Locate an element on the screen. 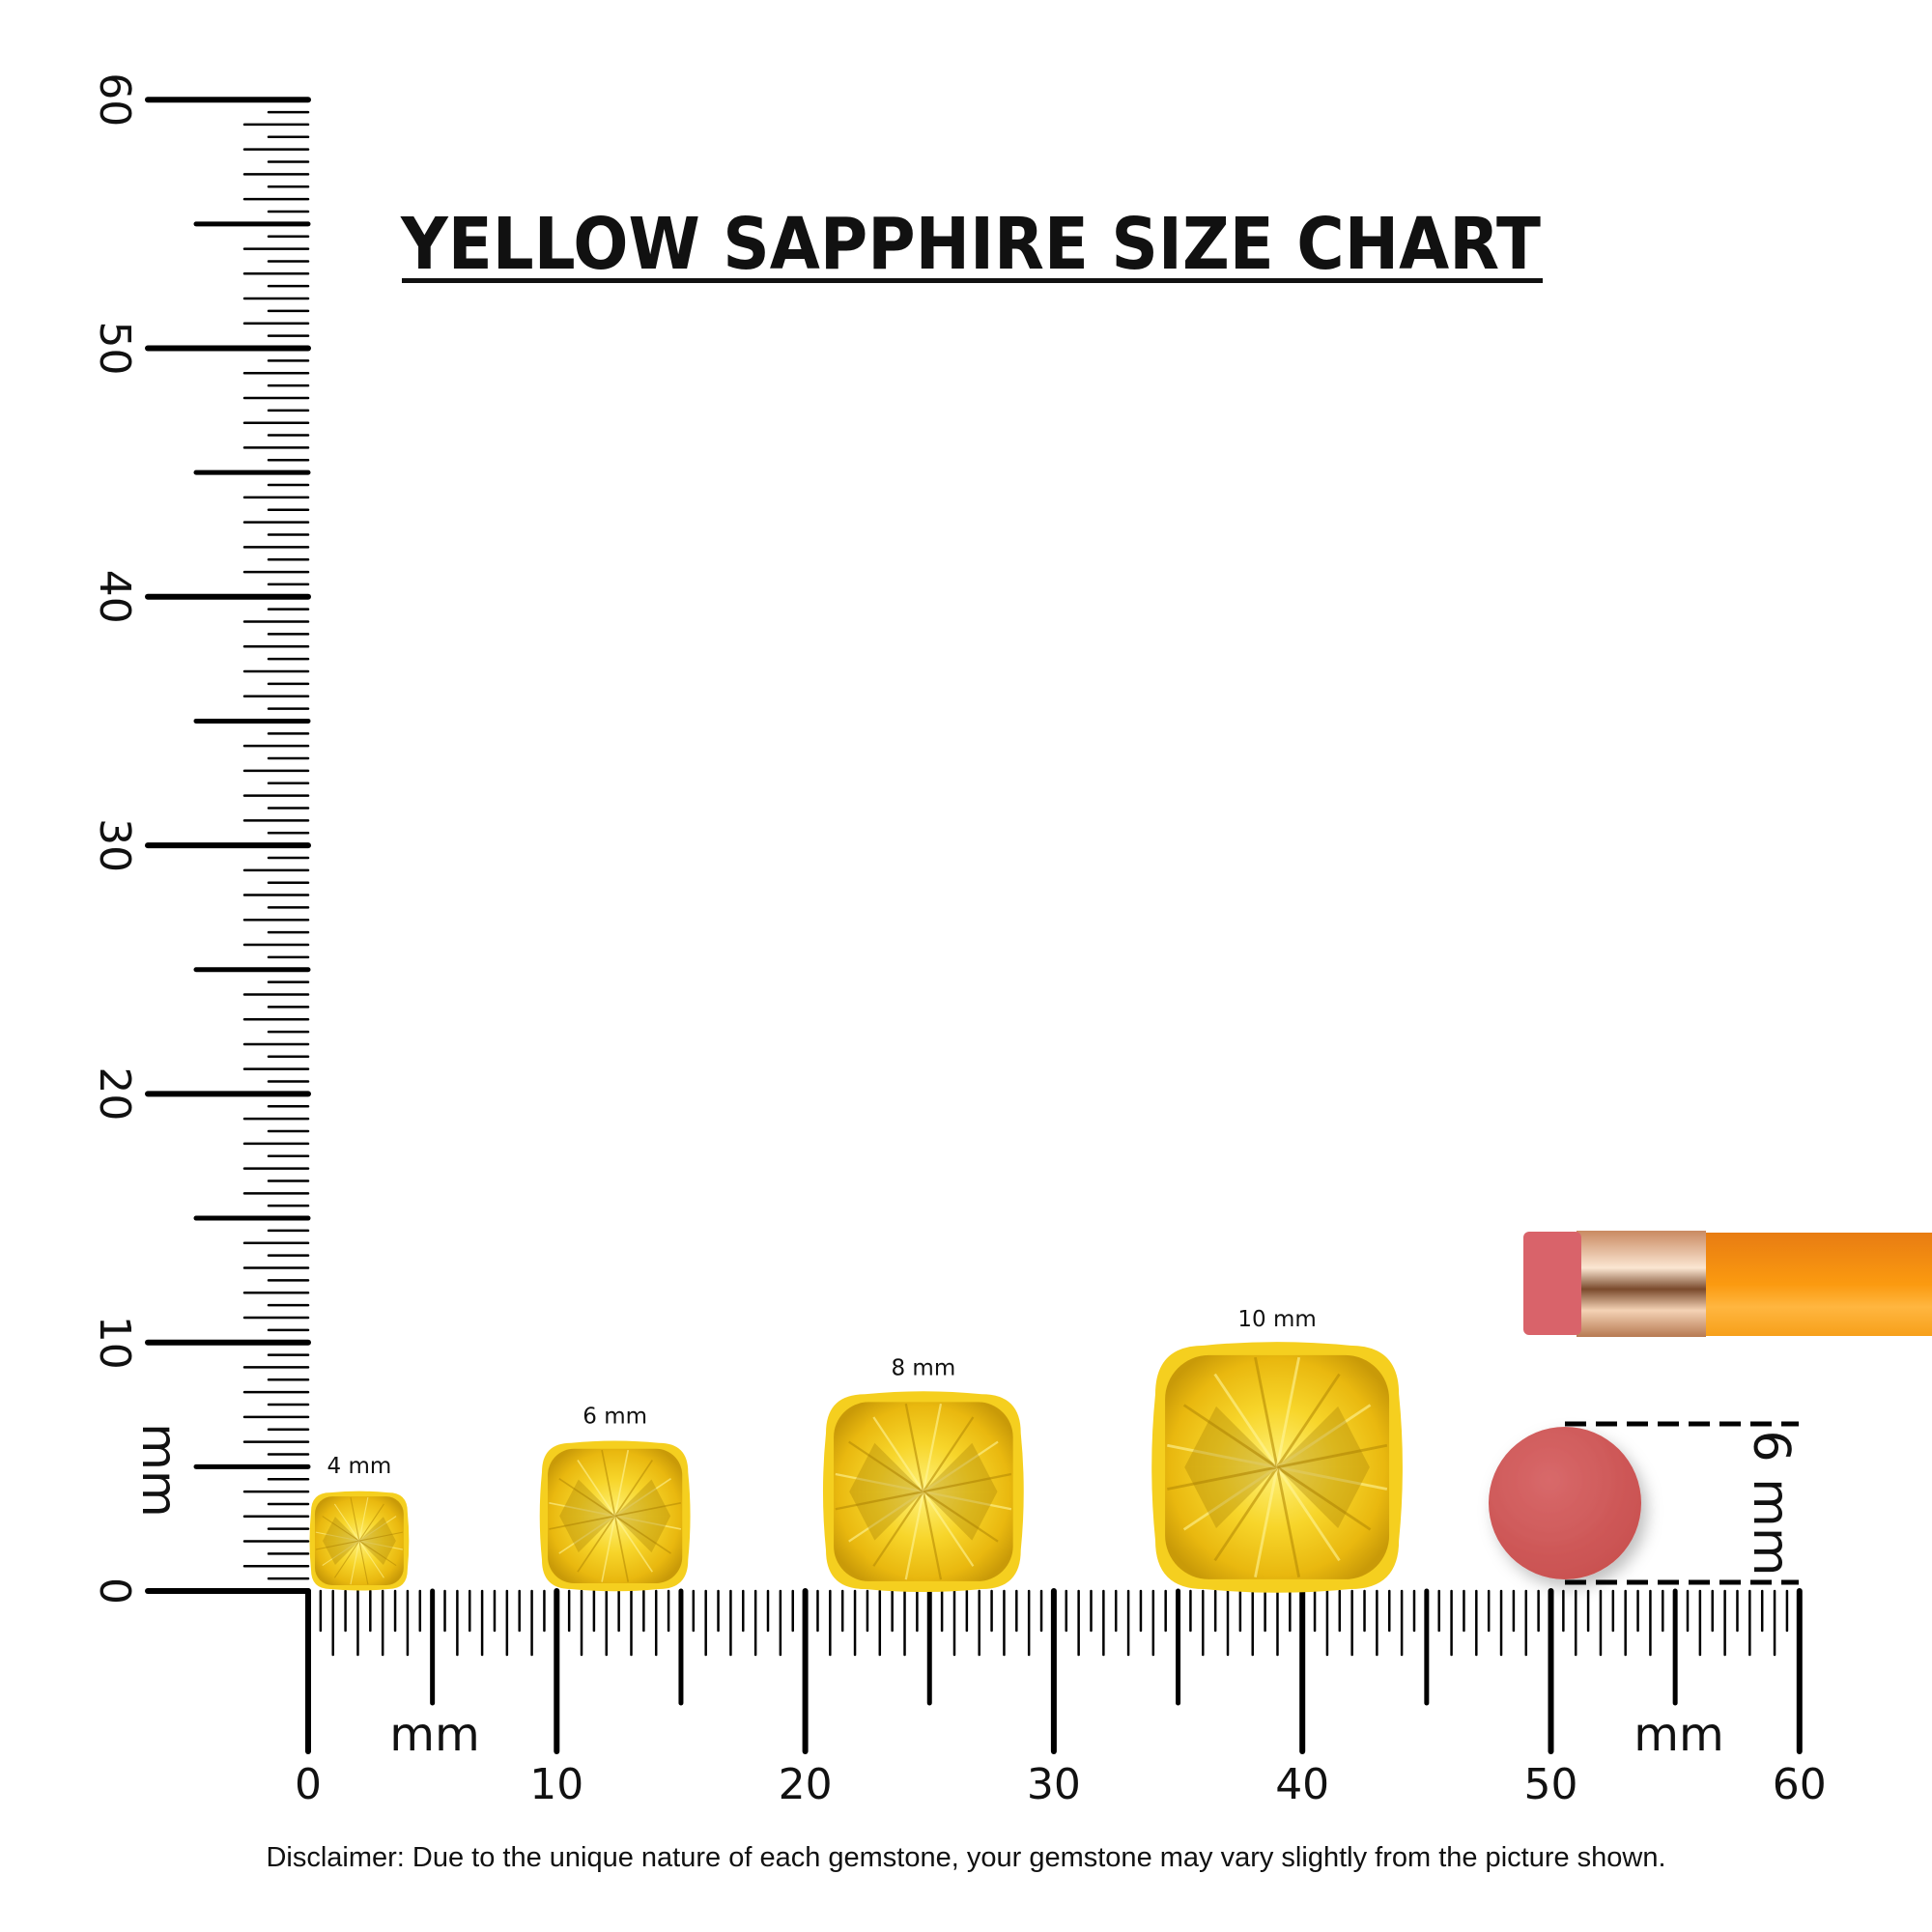 The image size is (1932, 1932). y-tick-label: 20 is located at coordinates (114, 1093).